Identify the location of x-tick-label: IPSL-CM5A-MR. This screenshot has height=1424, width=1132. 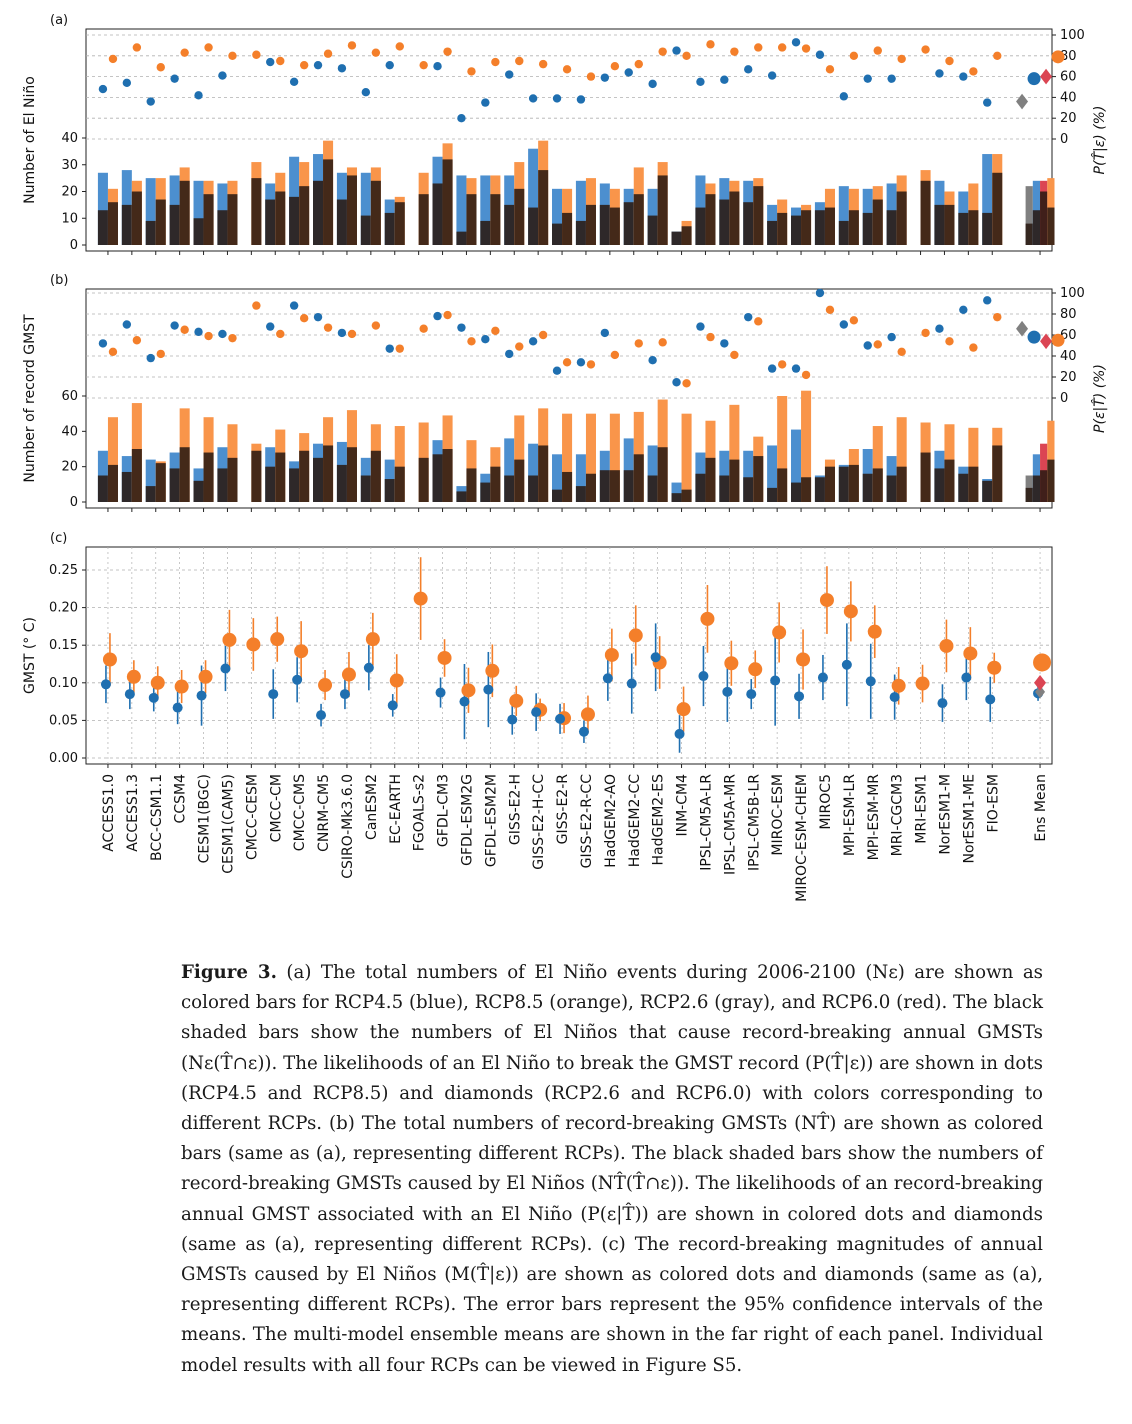
(730, 824).